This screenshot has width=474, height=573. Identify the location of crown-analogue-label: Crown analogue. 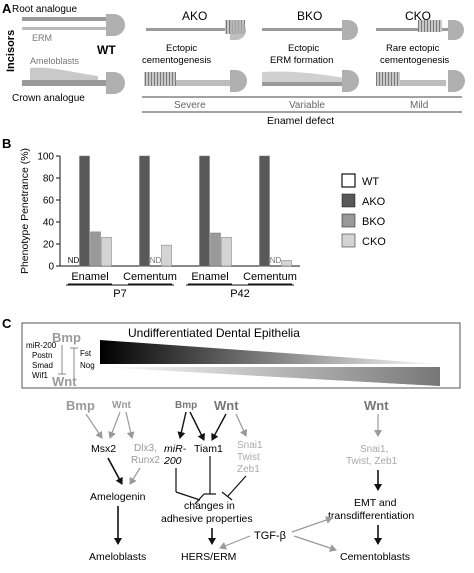
(48, 98).